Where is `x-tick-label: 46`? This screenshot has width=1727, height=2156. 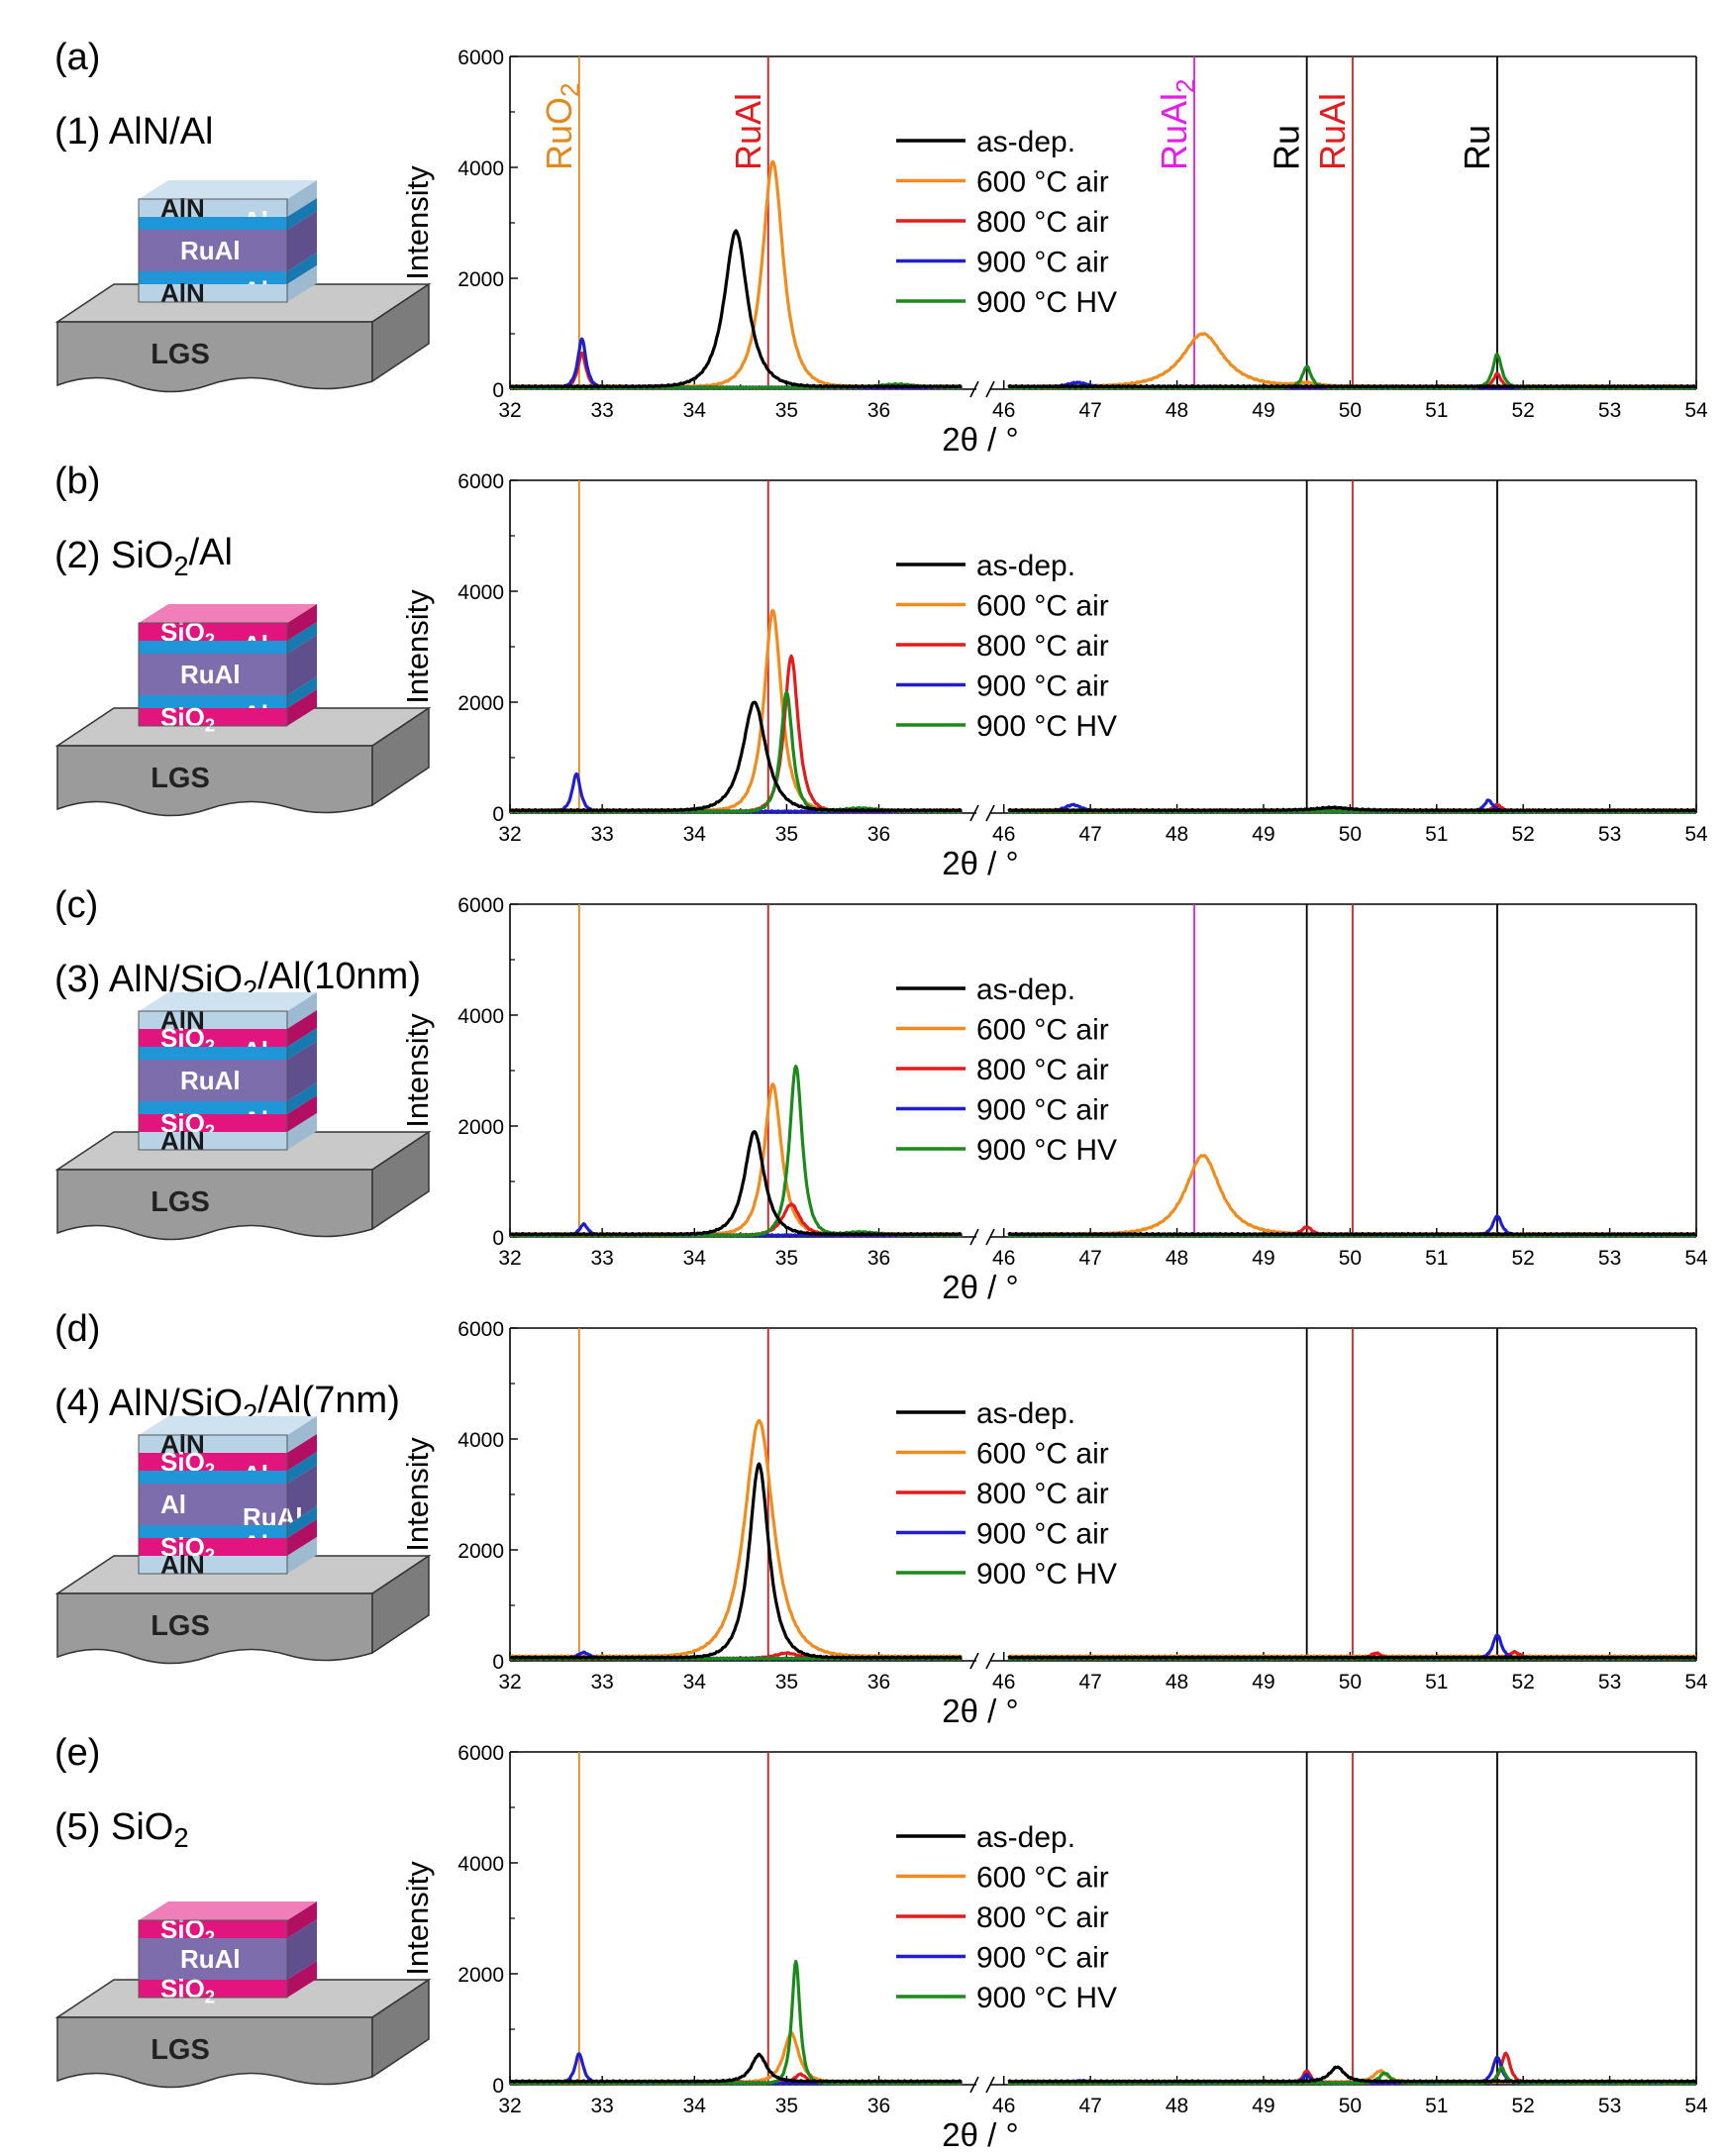 x-tick-label: 46 is located at coordinates (1004, 834).